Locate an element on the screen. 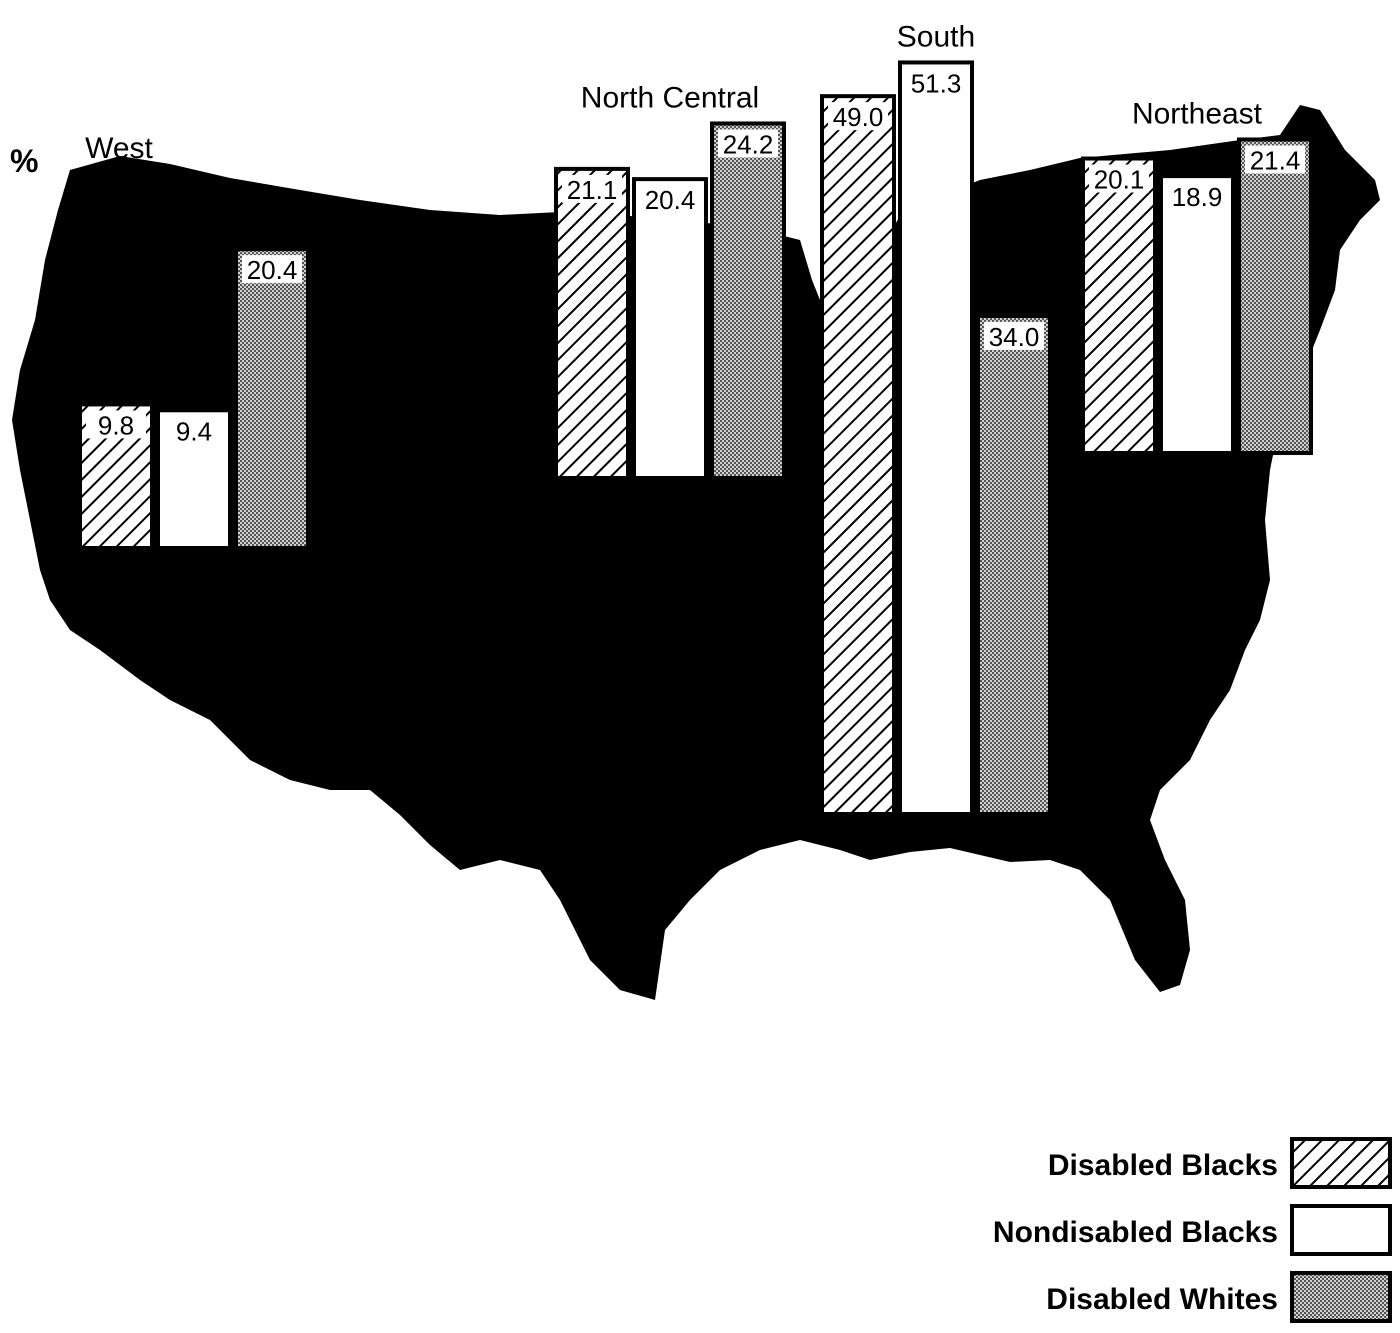 The image size is (1400, 1333). bar-value-label-south-disabled-blacks: 49.0 is located at coordinates (858, 117).